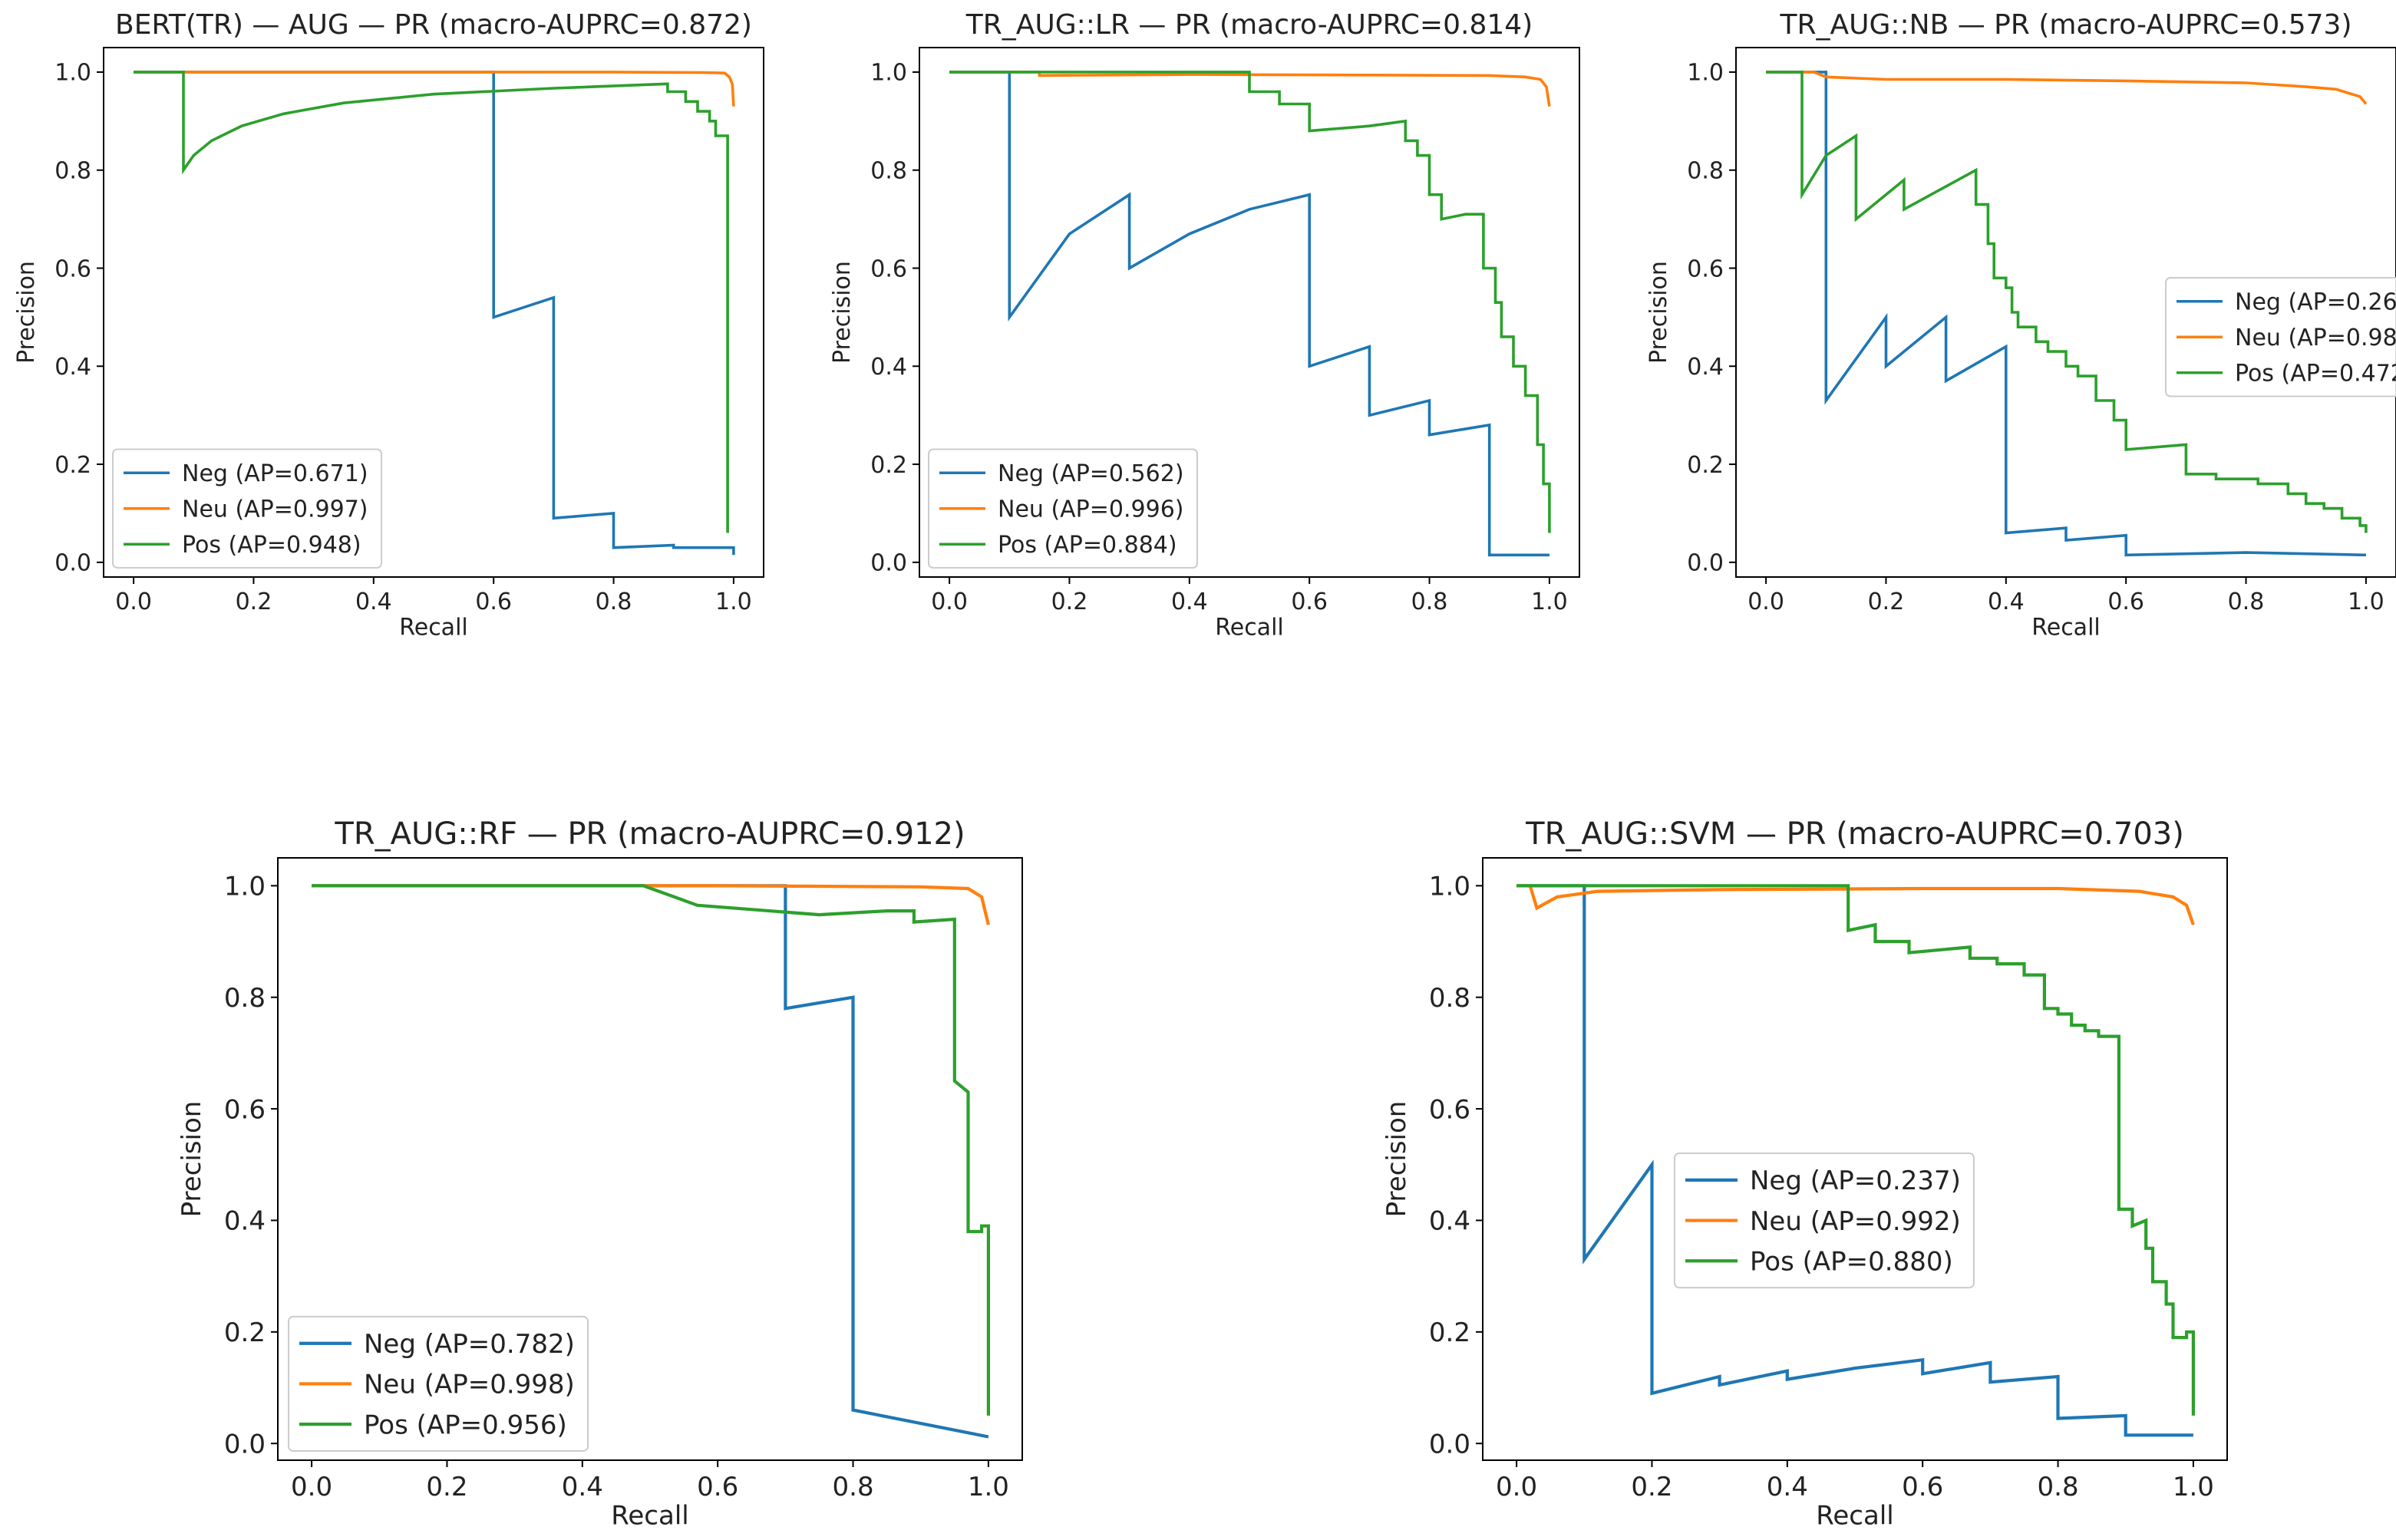 This screenshot has width=2396, height=1540. Describe the element at coordinates (1855, 1181) in the screenshot. I see `legend-label-neg: Neg (AP=0.237)` at that location.